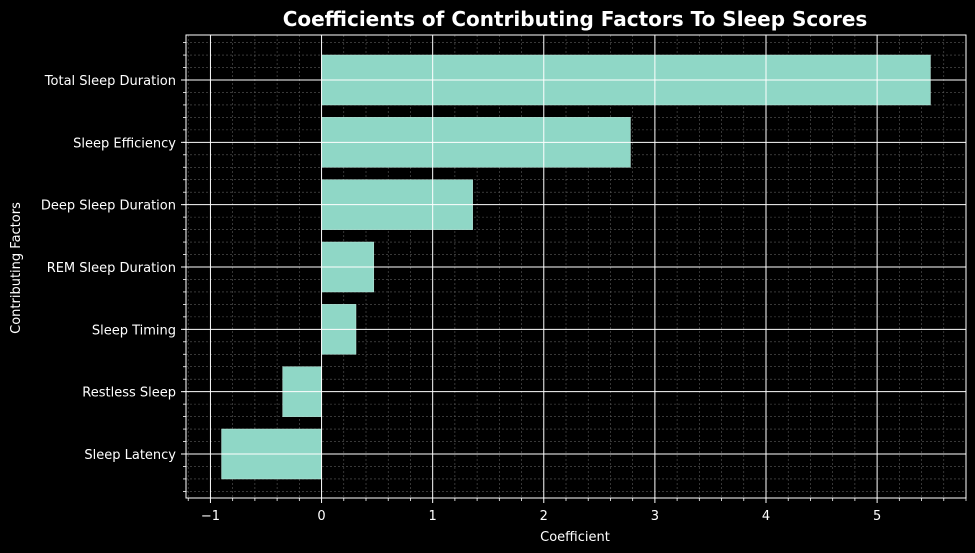  What do you see at coordinates (16, 268) in the screenshot?
I see `y-axis-label: Contributing Factors` at bounding box center [16, 268].